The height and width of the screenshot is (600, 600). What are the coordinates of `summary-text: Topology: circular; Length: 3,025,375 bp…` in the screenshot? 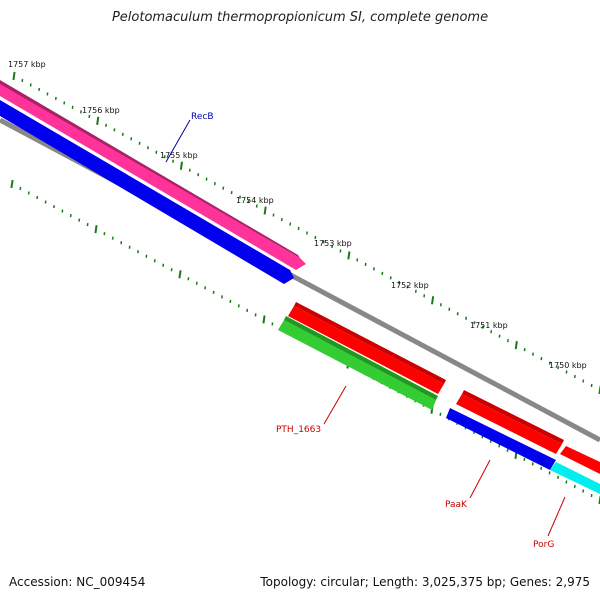 It's located at (425, 582).